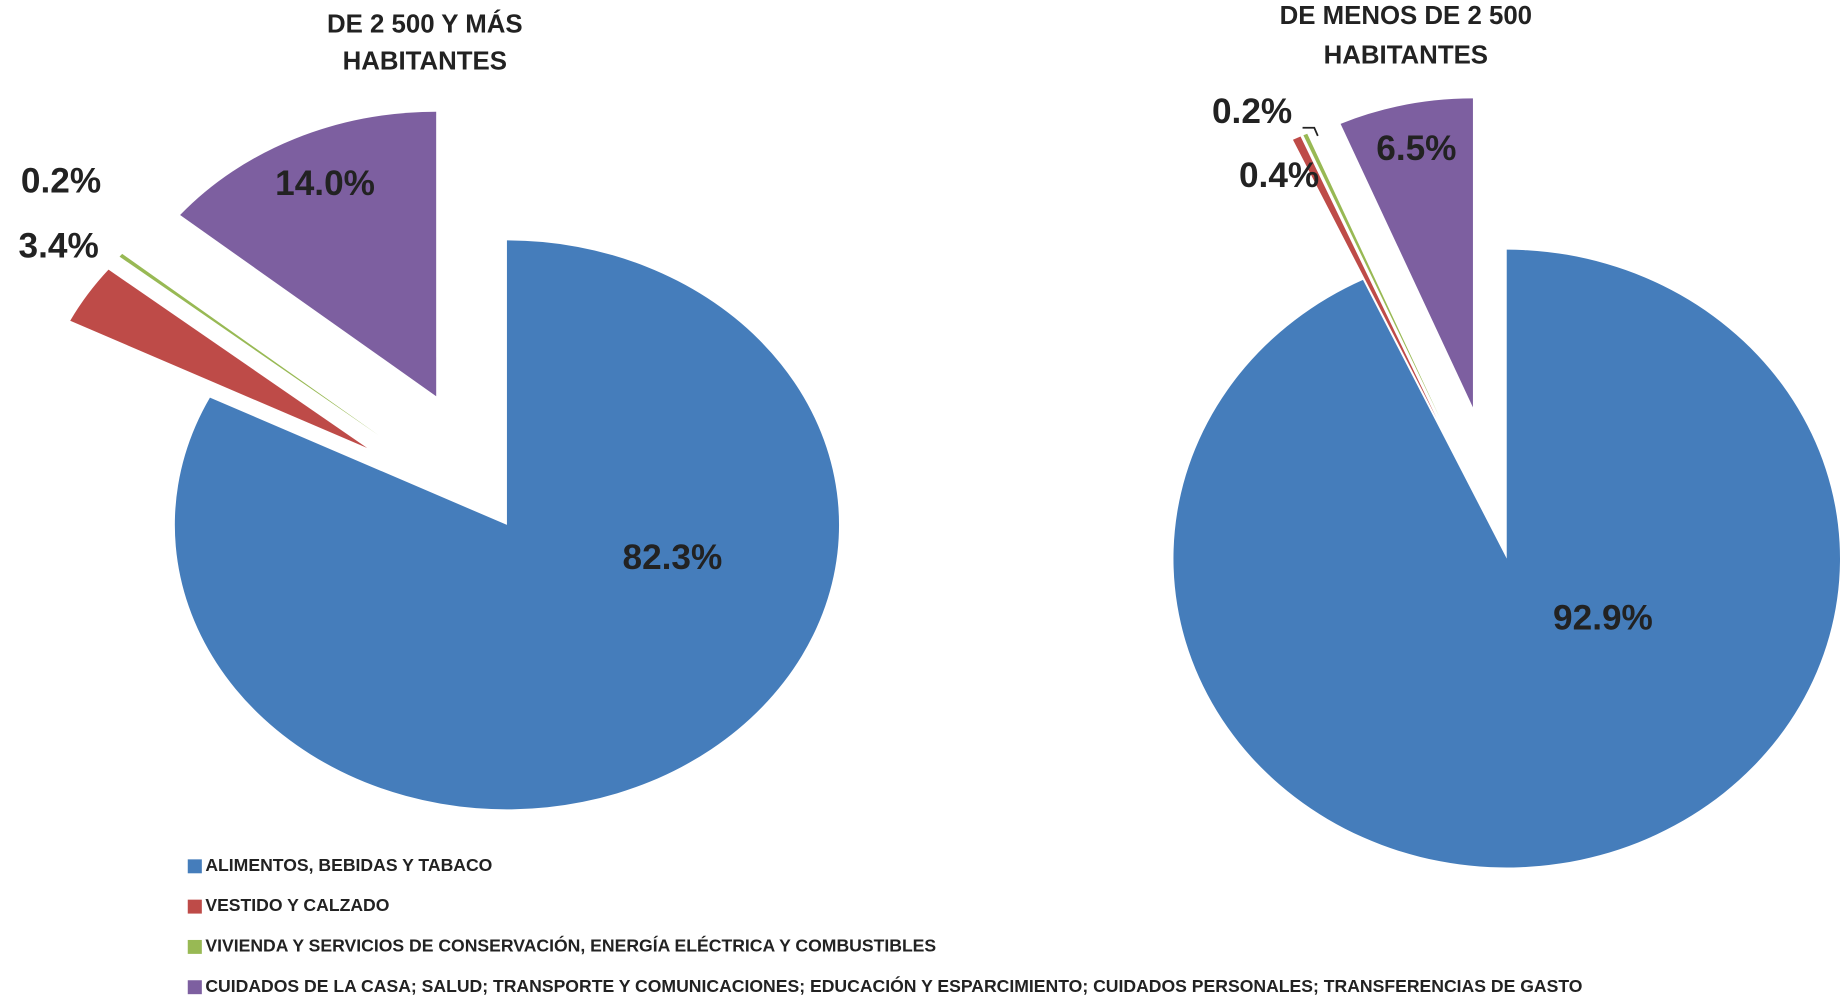  What do you see at coordinates (59, 246) in the screenshot?
I see `data-label: 3.4%` at bounding box center [59, 246].